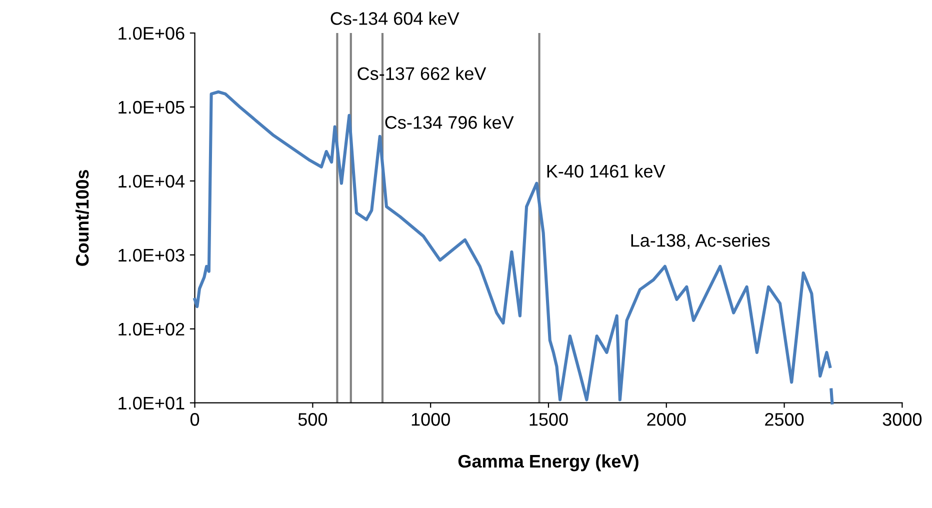  What do you see at coordinates (313, 419) in the screenshot?
I see `x-tick-label: 500` at bounding box center [313, 419].